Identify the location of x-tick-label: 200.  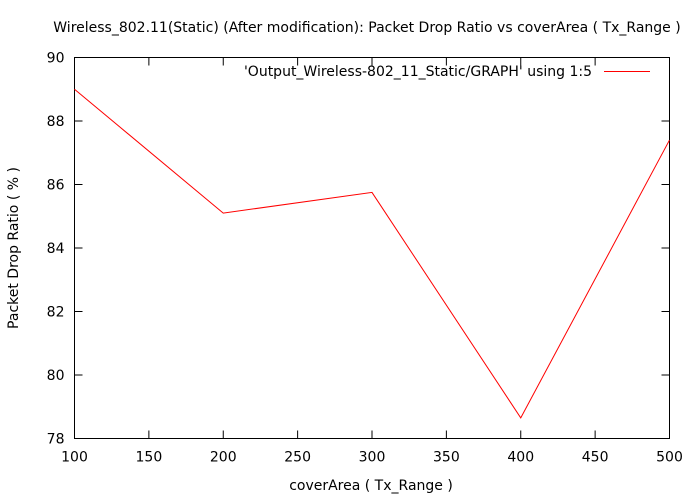
(223, 458).